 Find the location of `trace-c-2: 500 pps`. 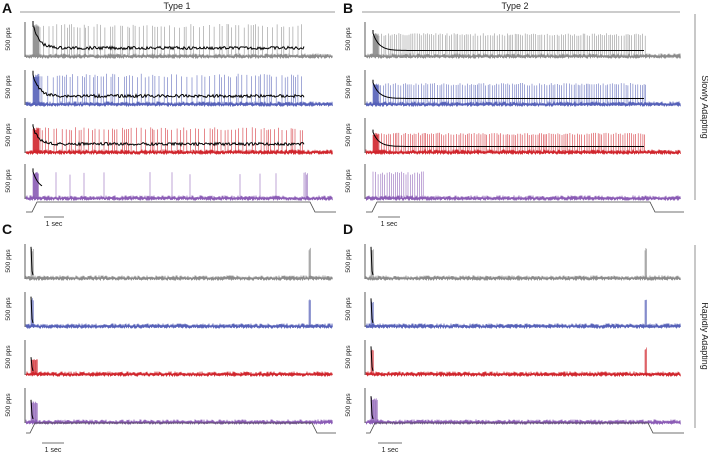

trace-c-2: 500 pps is located at coordinates (169, 310).